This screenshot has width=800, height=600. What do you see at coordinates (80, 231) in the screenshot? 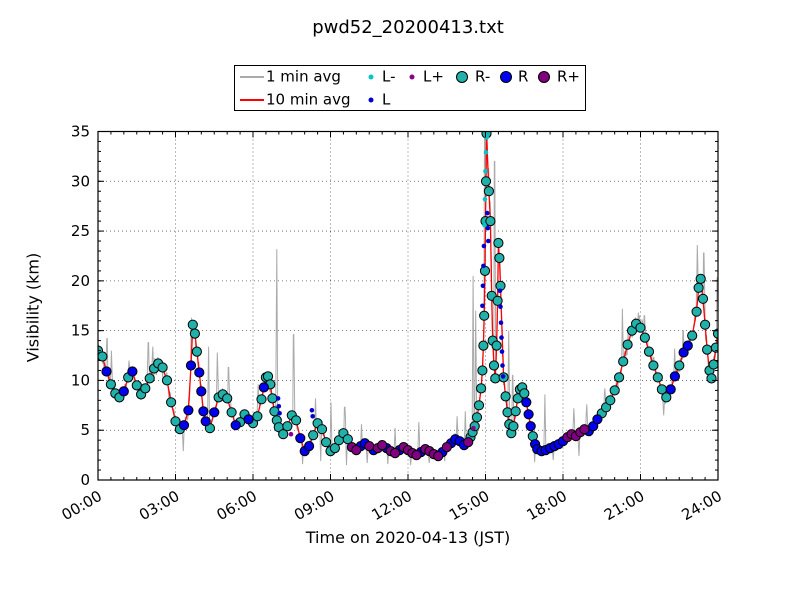
I see `y-tick-label: 25` at bounding box center [80, 231].